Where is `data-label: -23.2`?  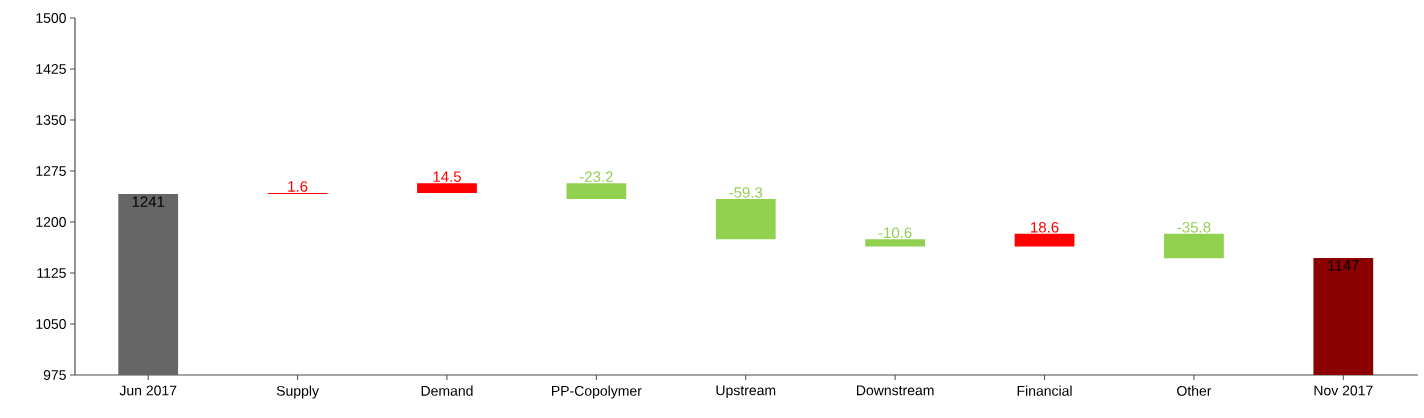
data-label: -23.2 is located at coordinates (596, 176).